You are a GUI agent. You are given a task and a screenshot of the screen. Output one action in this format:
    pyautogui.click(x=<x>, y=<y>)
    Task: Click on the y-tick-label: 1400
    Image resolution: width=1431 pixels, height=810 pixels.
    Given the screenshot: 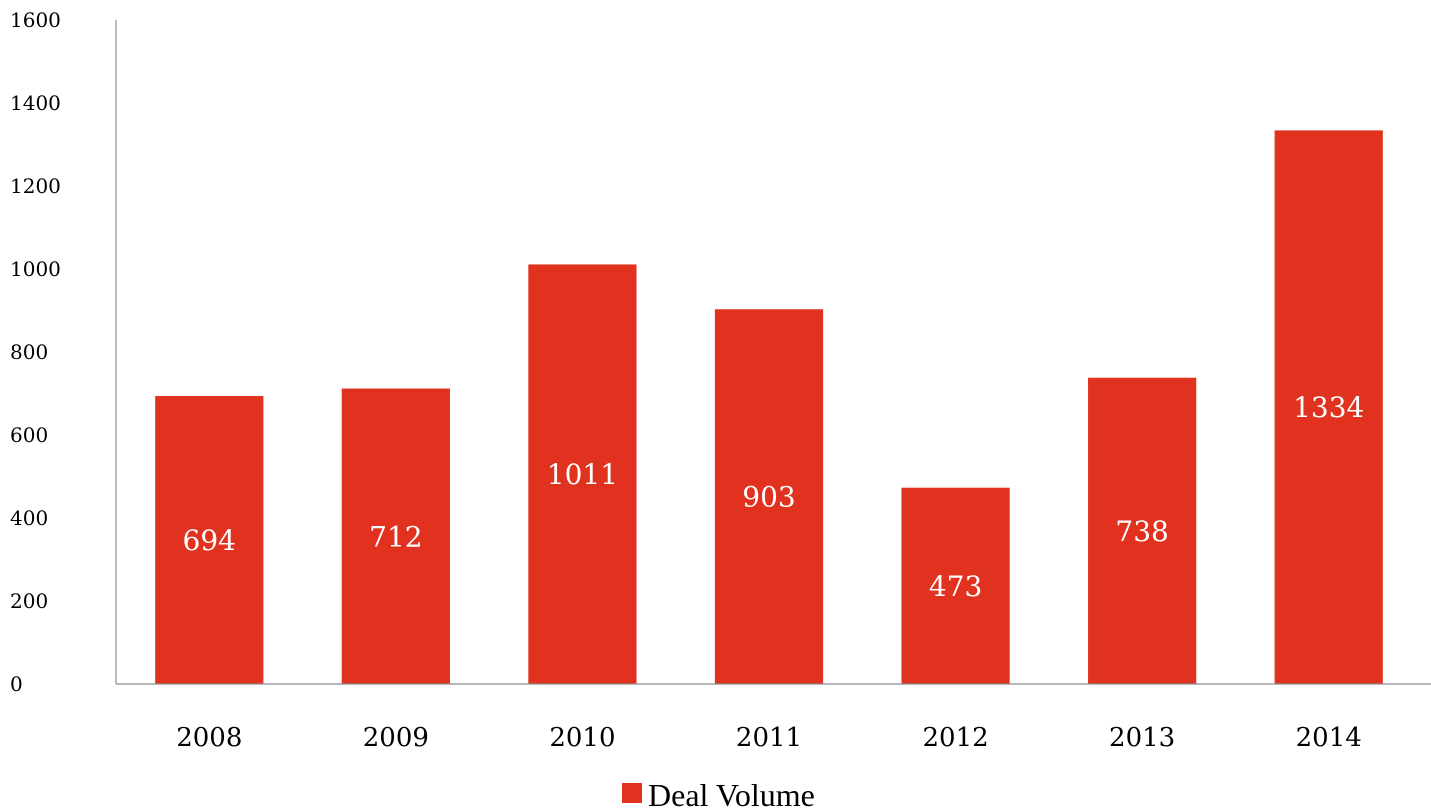 What is the action you would take?
    pyautogui.click(x=35, y=103)
    